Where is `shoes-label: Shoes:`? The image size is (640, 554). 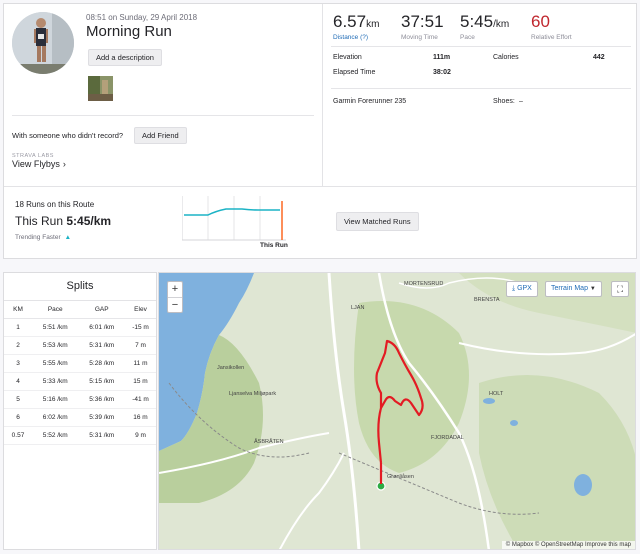
shoes-label: Shoes: is located at coordinates (504, 101).